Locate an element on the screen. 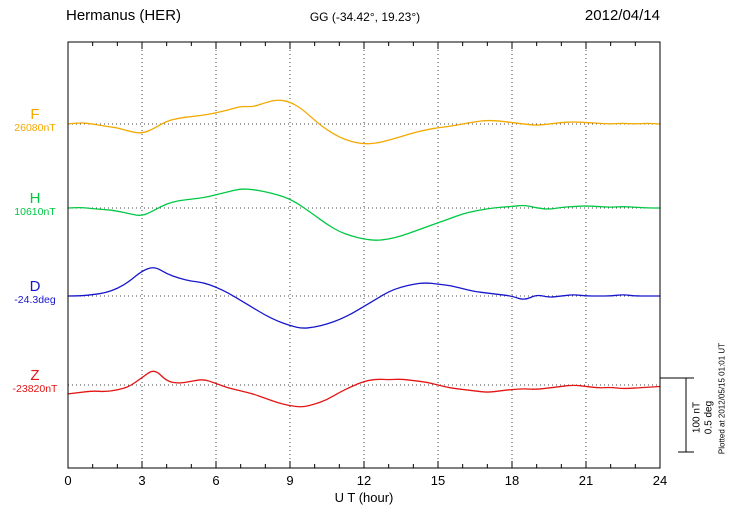 This screenshot has width=730, height=520. trace-Z is located at coordinates (364, 389).